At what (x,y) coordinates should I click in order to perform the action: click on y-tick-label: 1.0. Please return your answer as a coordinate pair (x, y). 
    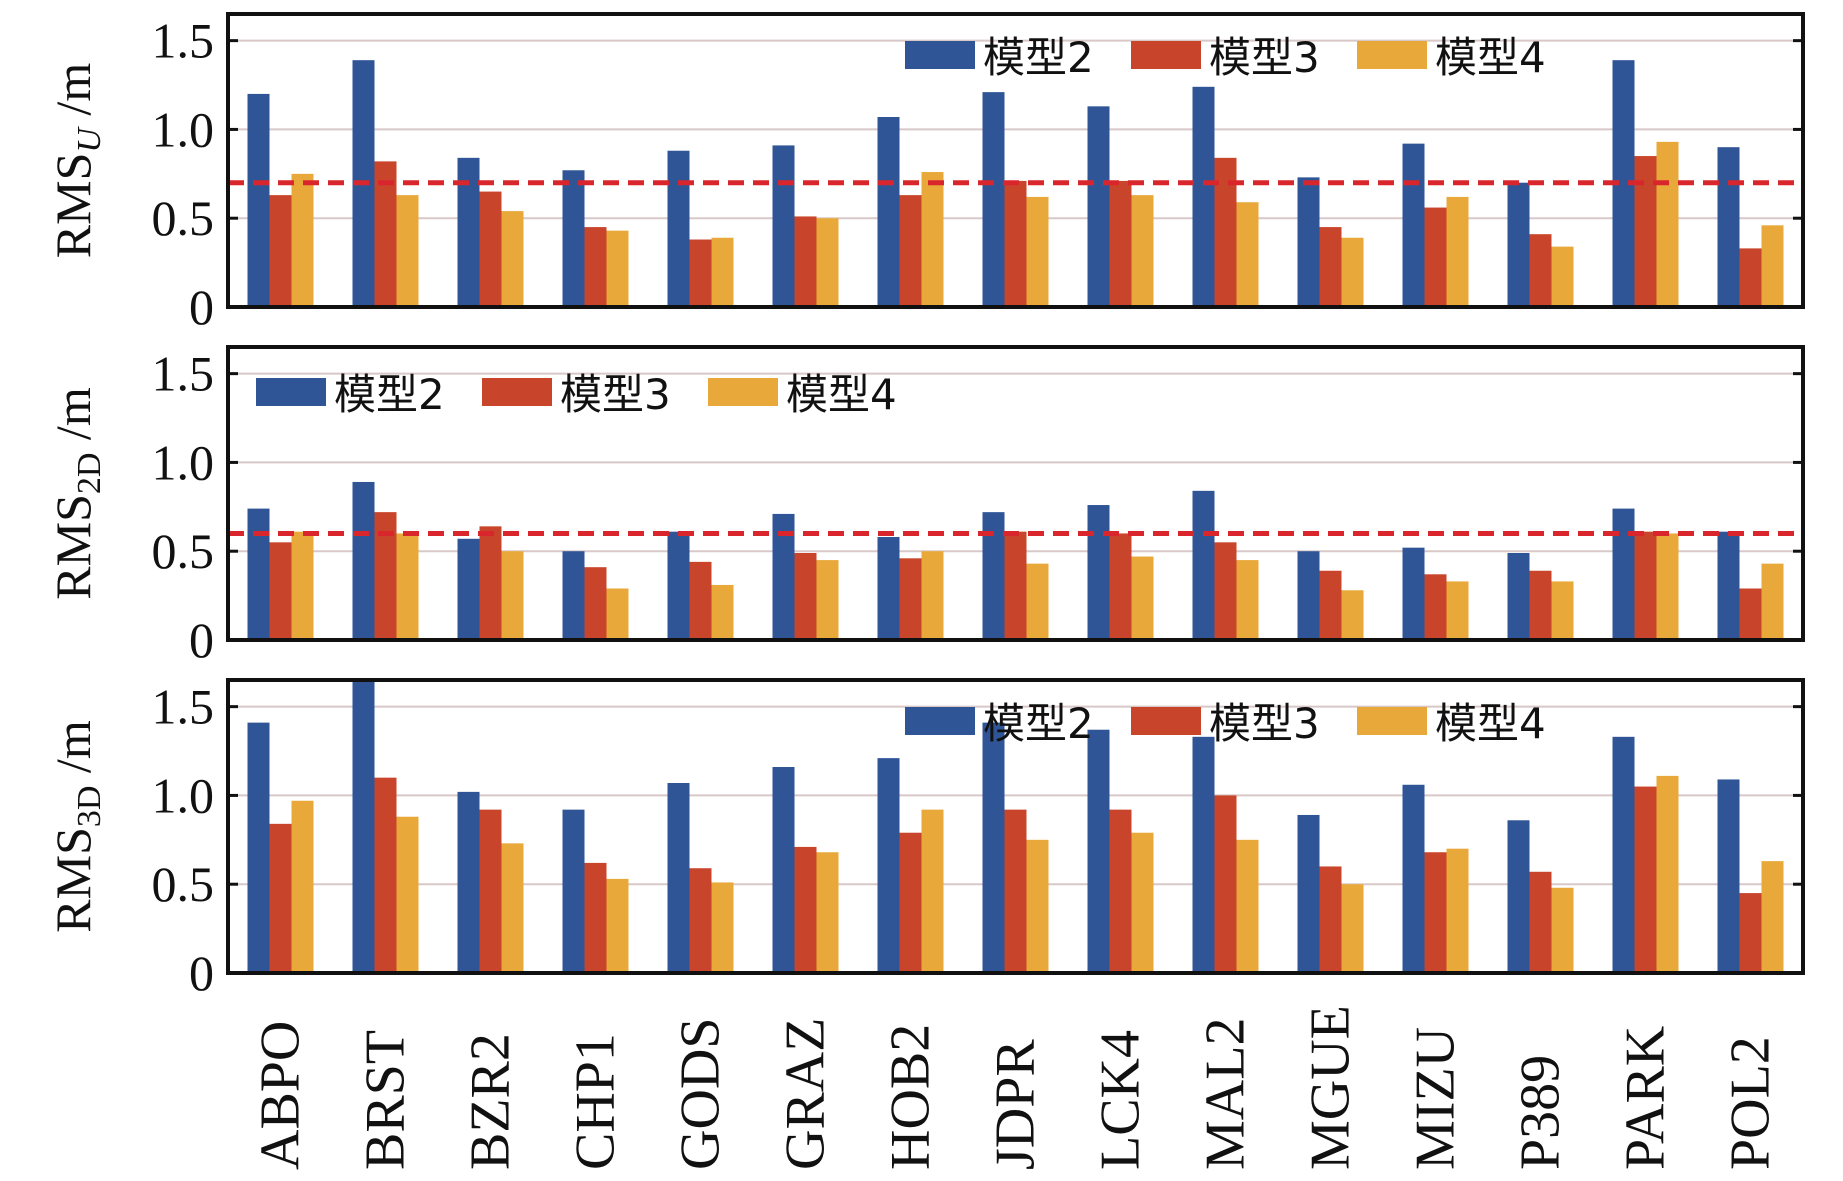
    Looking at the image, I should click on (183, 462).